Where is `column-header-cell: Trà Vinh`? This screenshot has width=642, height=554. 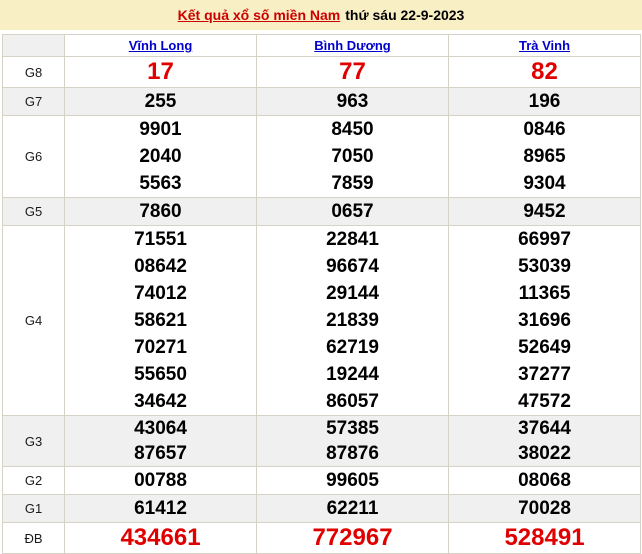
column-header-cell: Trà Vinh is located at coordinates (544, 45).